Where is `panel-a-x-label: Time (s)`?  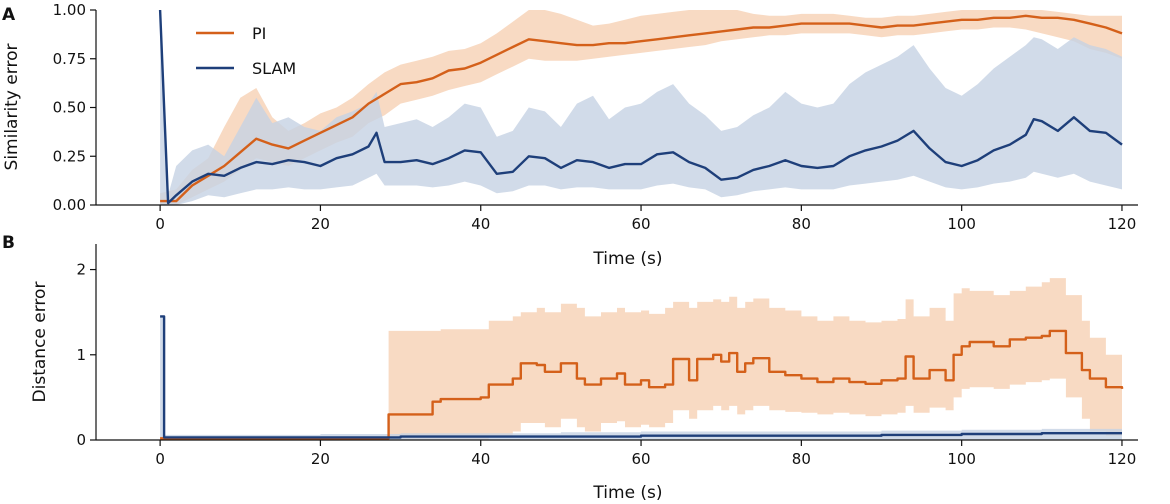
panel-a-x-label: Time (s) is located at coordinates (627, 259).